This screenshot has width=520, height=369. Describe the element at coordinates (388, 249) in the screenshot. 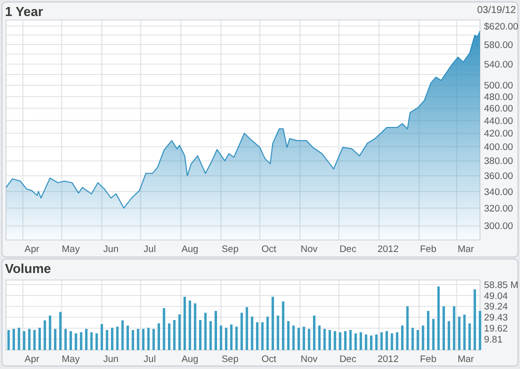

I see `x-tick-label: 2012` at that location.